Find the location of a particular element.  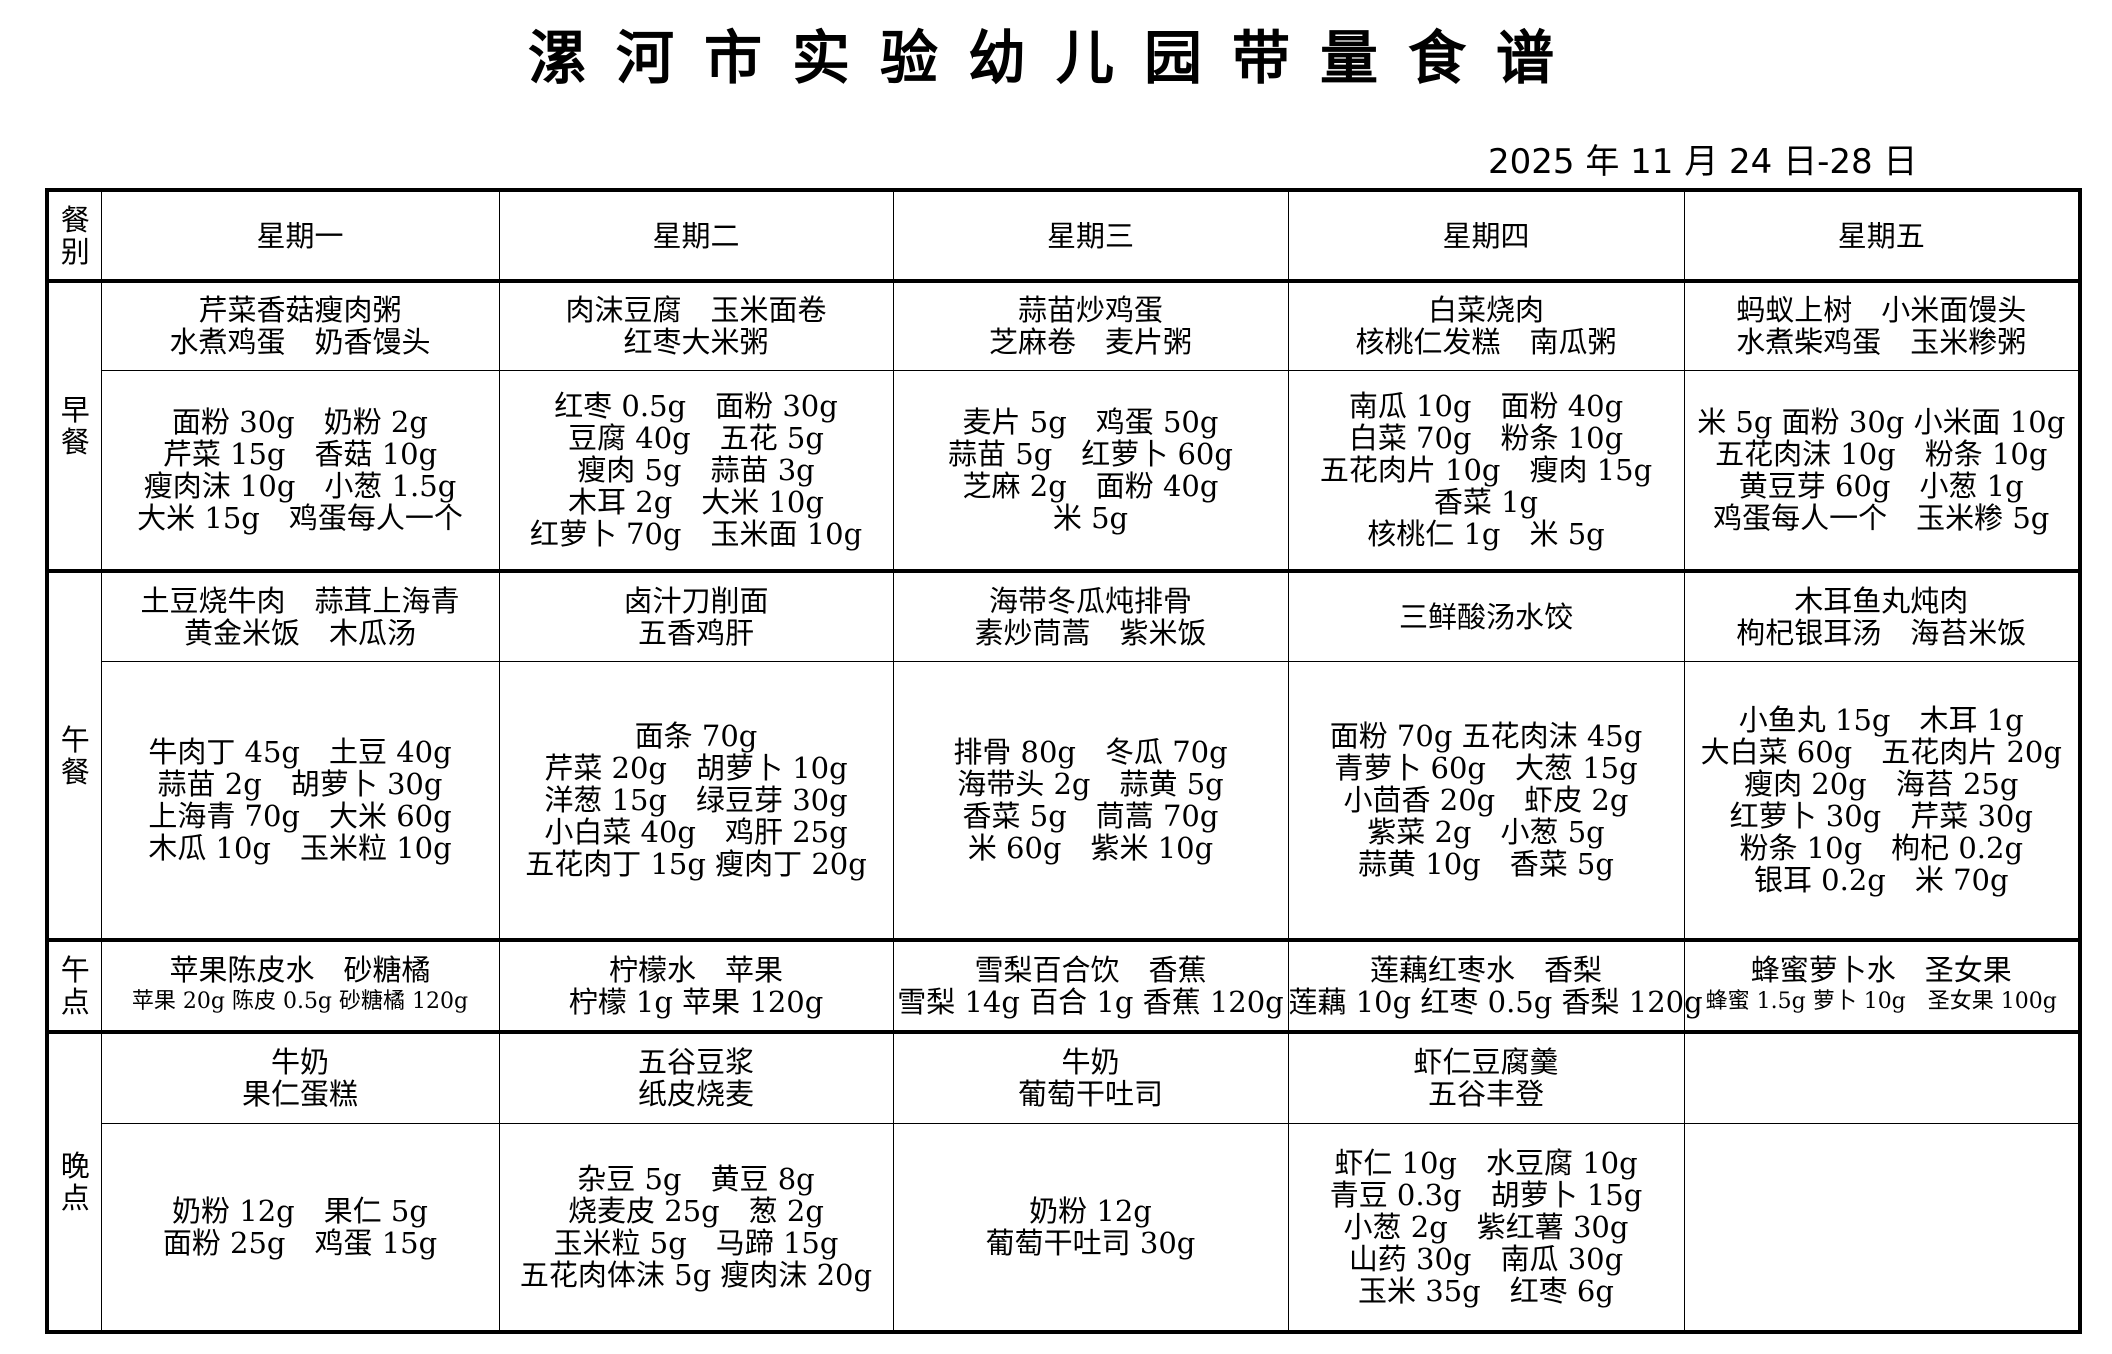

snack-cell: 蜂蜜萝卜水 圣女果 蜂蜜 1.5g 萝卜 10g 圣女果 100g is located at coordinates (1882, 985).